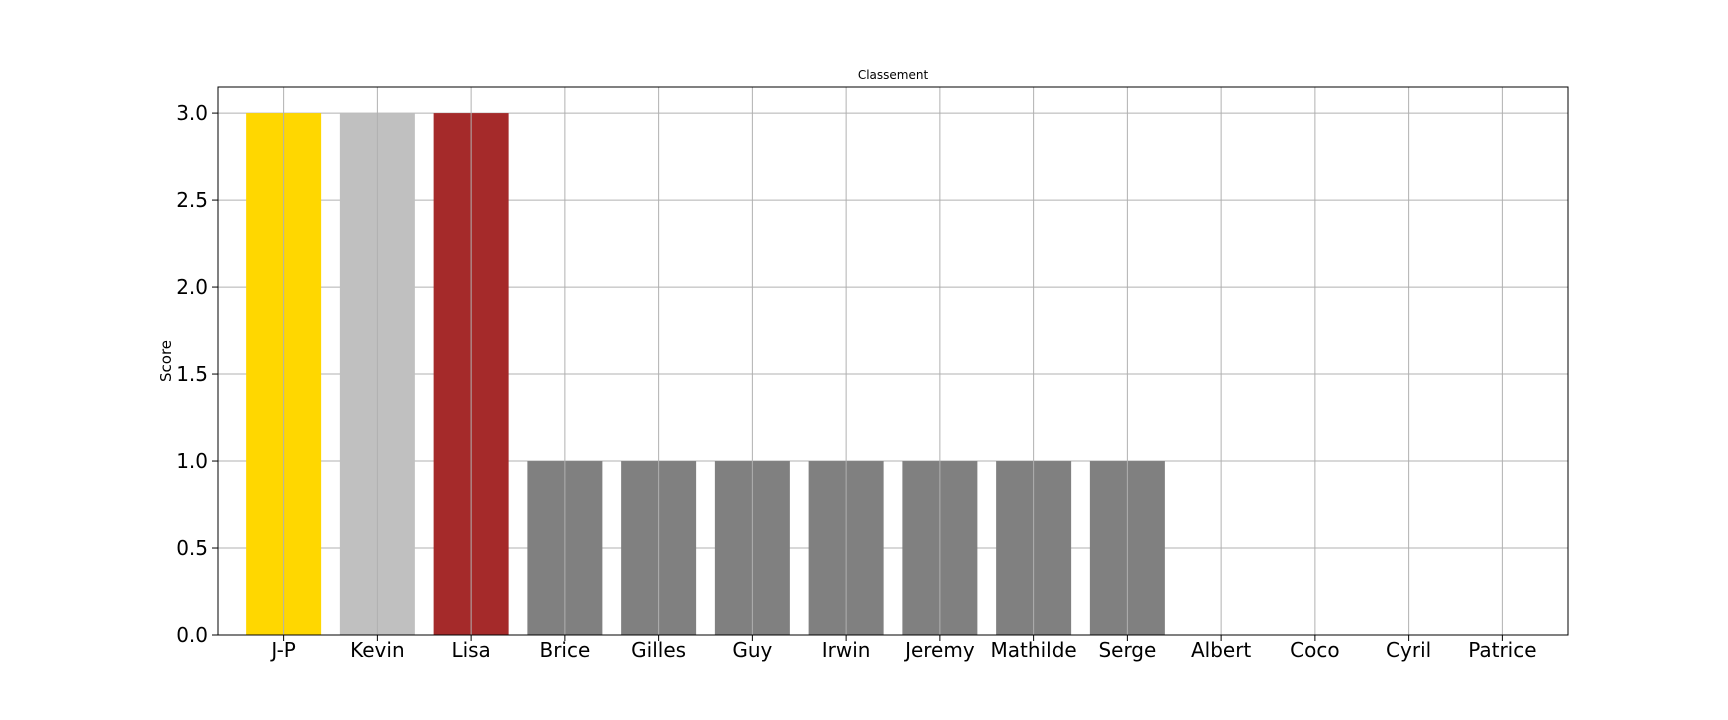 Image resolution: width=1728 pixels, height=720 pixels. What do you see at coordinates (192, 548) in the screenshot?
I see `y-tick-label: 0.5` at bounding box center [192, 548].